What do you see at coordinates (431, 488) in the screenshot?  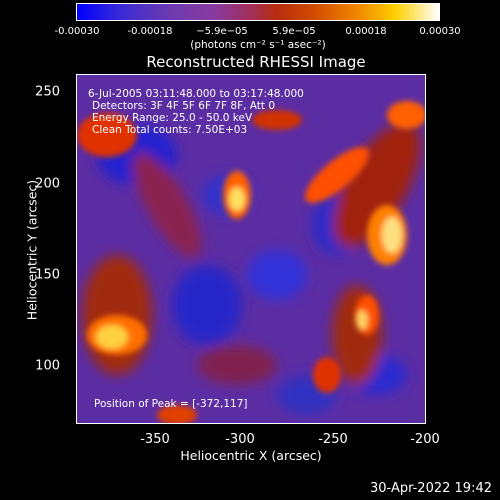 I see `footer-timestamp: 30-Apr-2022 19:42` at bounding box center [431, 488].